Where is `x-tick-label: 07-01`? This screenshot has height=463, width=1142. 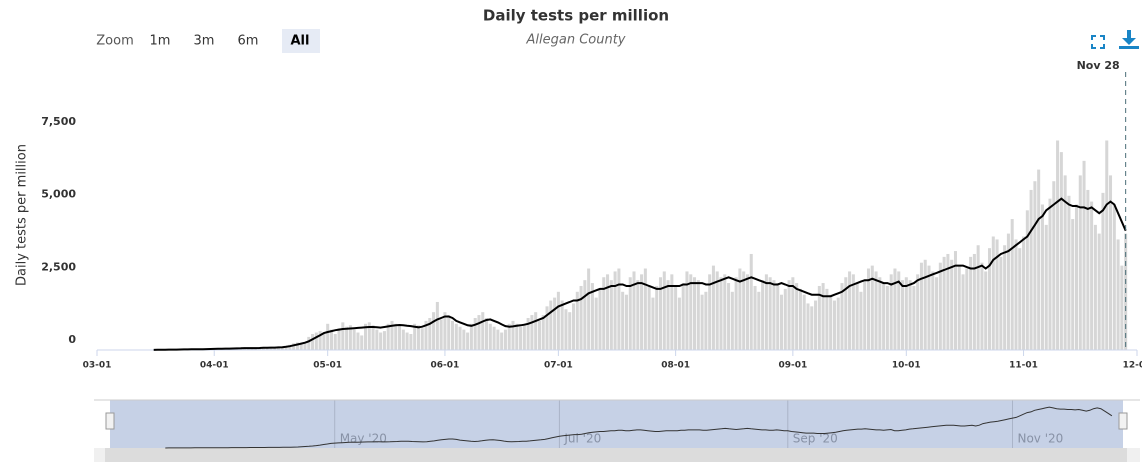
x-tick-label: 07-01 is located at coordinates (558, 366).